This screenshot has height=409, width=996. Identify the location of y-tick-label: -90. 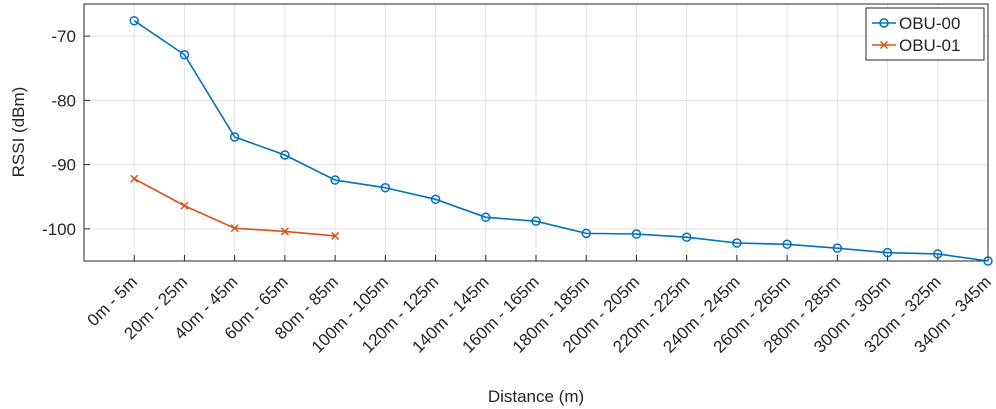
(63, 165).